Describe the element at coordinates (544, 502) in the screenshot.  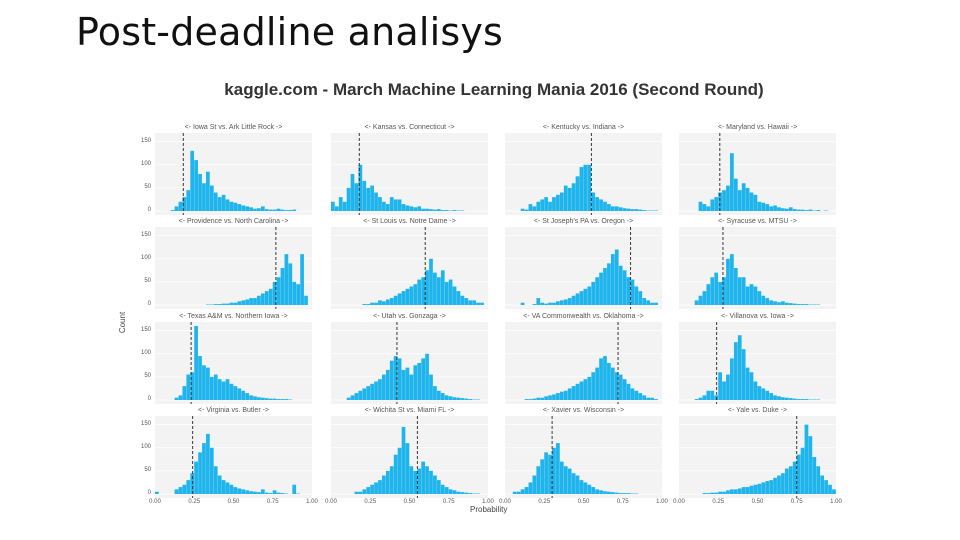
I see `x-tick-label: 0.25` at that location.